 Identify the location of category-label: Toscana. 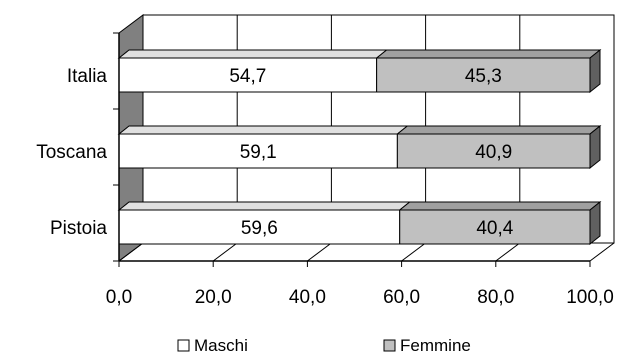
(71, 152).